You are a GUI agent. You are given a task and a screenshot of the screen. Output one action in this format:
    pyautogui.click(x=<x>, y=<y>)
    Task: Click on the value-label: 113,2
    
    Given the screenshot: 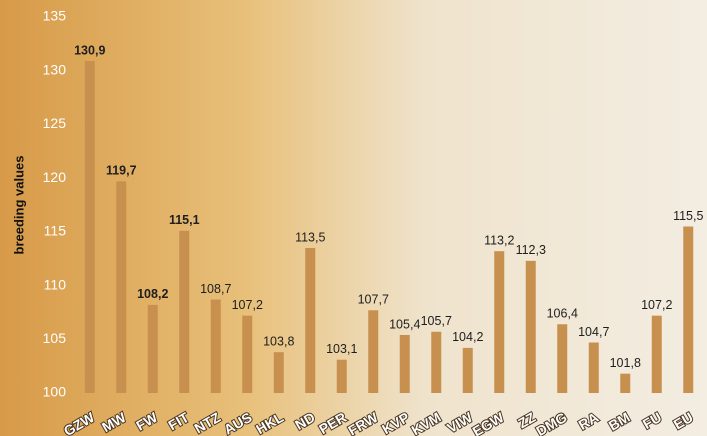 What is the action you would take?
    pyautogui.click(x=499, y=240)
    